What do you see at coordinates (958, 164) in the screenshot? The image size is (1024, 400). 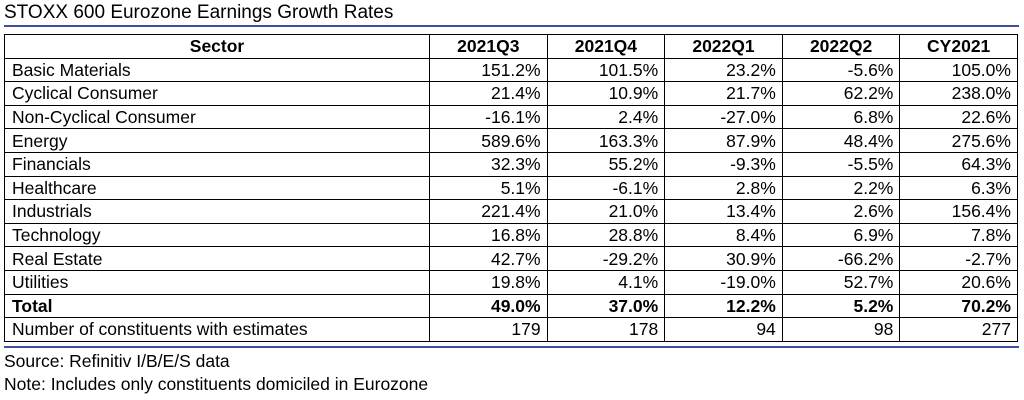 I see `cell-cy2021: 64.3%` at bounding box center [958, 164].